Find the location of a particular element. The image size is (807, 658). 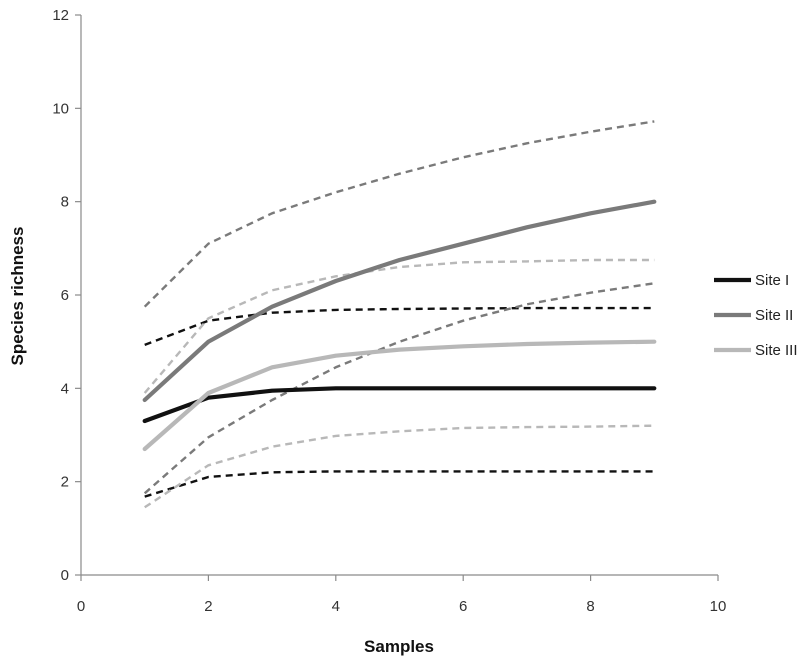

x-tick-label: 0 is located at coordinates (81, 606).